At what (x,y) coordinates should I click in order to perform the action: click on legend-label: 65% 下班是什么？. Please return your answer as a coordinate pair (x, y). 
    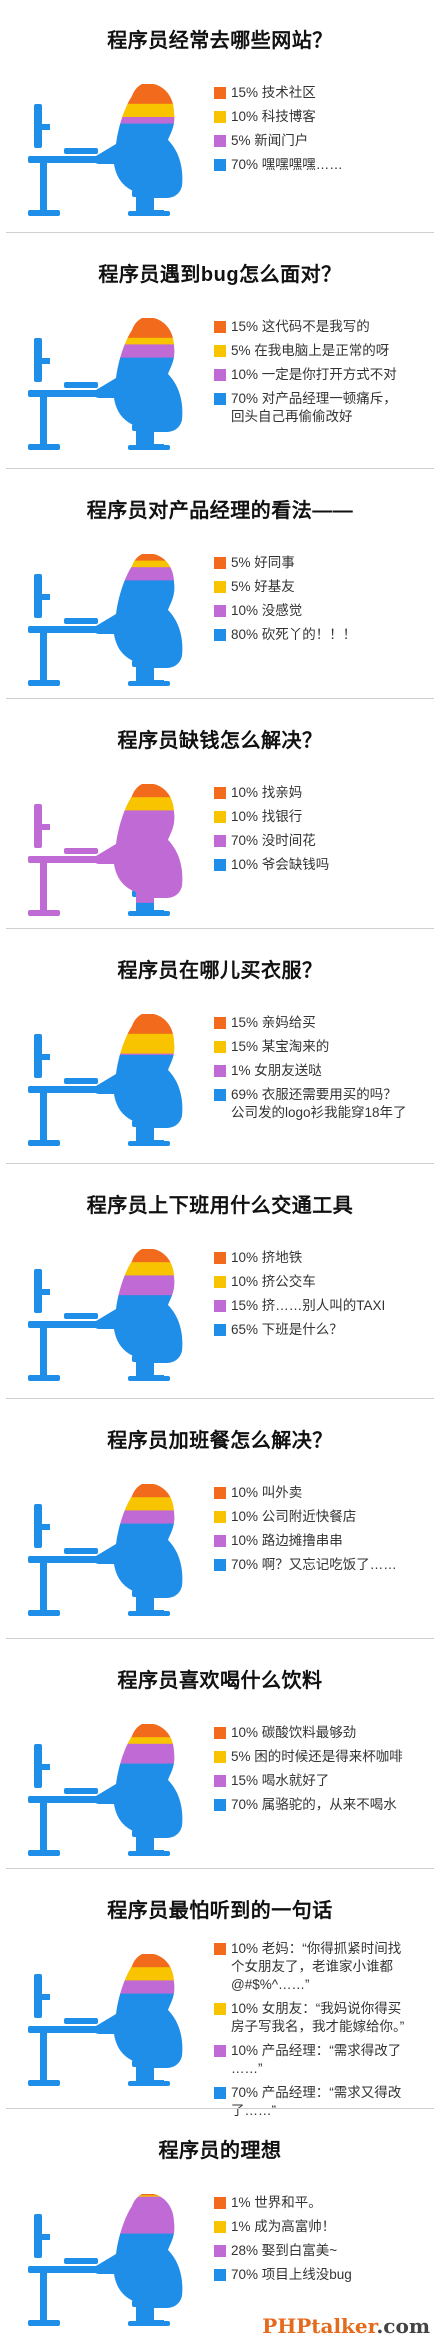
    Looking at the image, I should click on (287, 1329).